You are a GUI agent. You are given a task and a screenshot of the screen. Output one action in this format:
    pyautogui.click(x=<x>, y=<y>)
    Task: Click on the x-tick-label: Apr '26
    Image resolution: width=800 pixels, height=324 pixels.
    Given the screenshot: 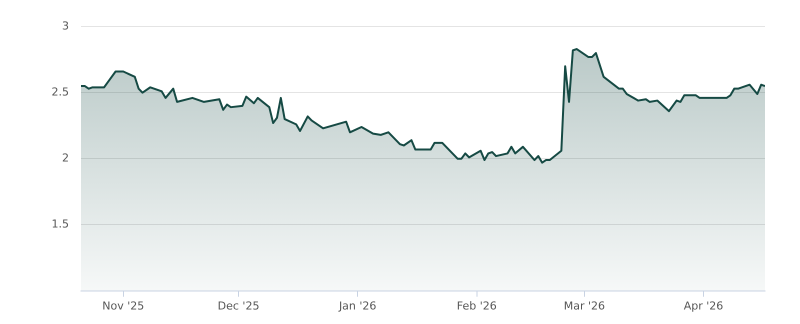 What is the action you would take?
    pyautogui.click(x=704, y=305)
    